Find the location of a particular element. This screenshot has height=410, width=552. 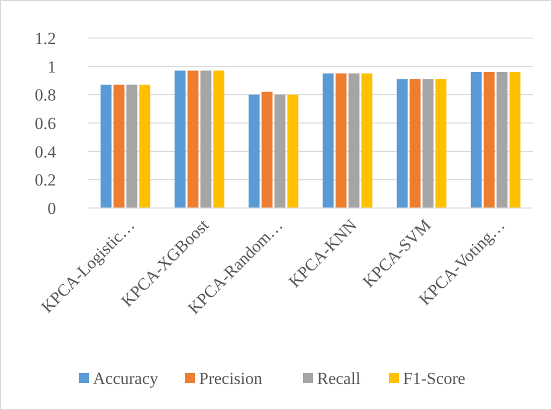

y-tick-label: 0 is located at coordinates (52, 208).